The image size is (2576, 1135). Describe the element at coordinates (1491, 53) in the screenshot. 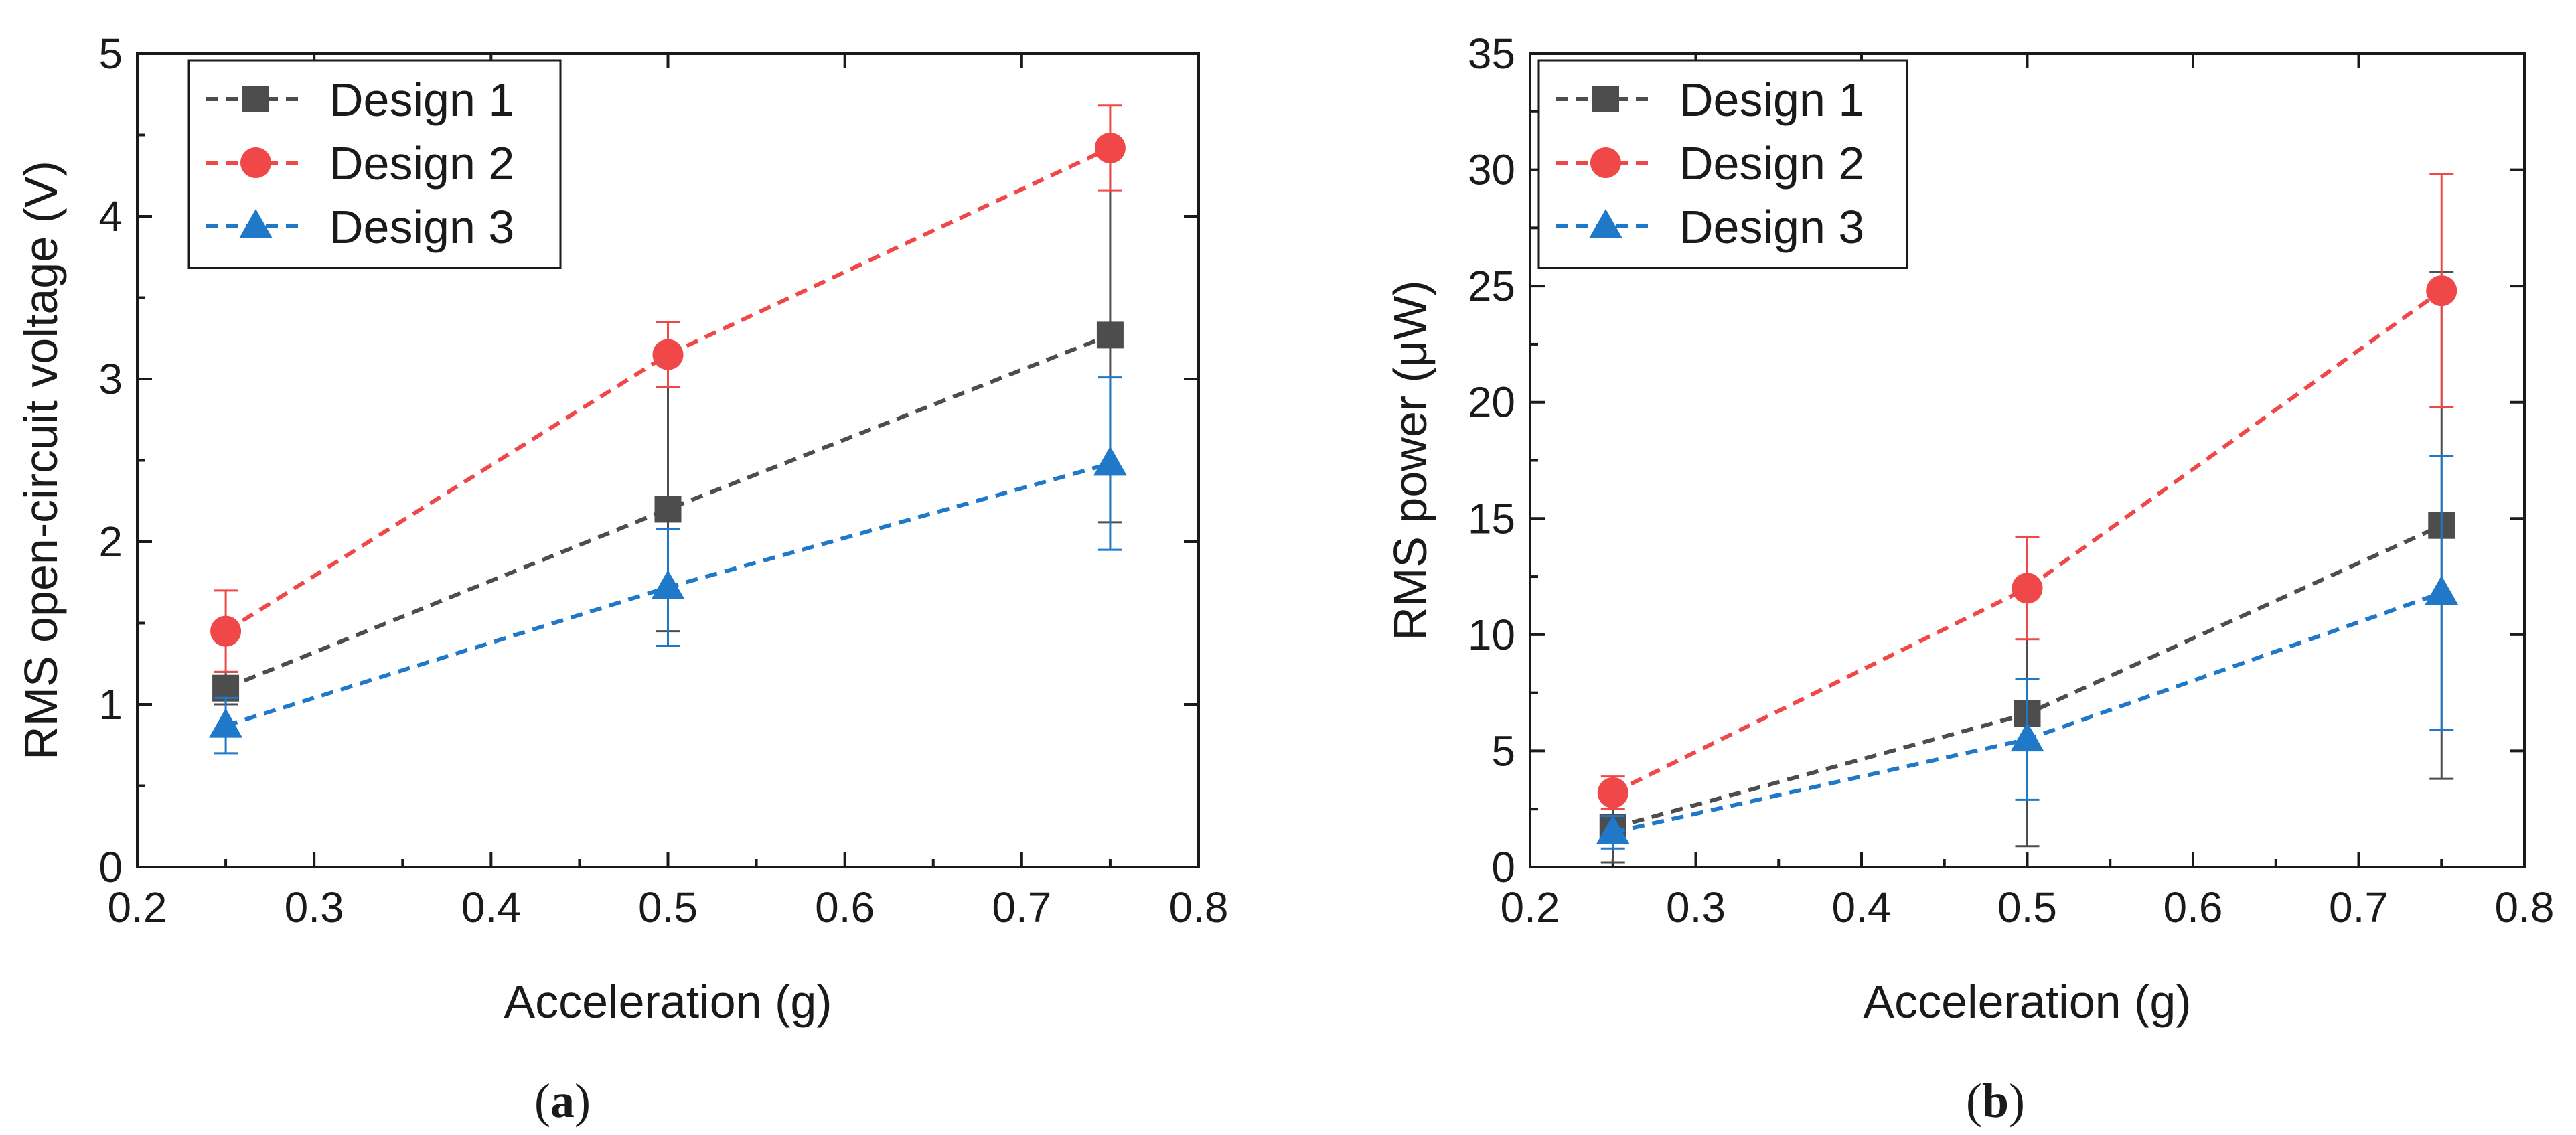

I see `y-tick-label: 35` at that location.